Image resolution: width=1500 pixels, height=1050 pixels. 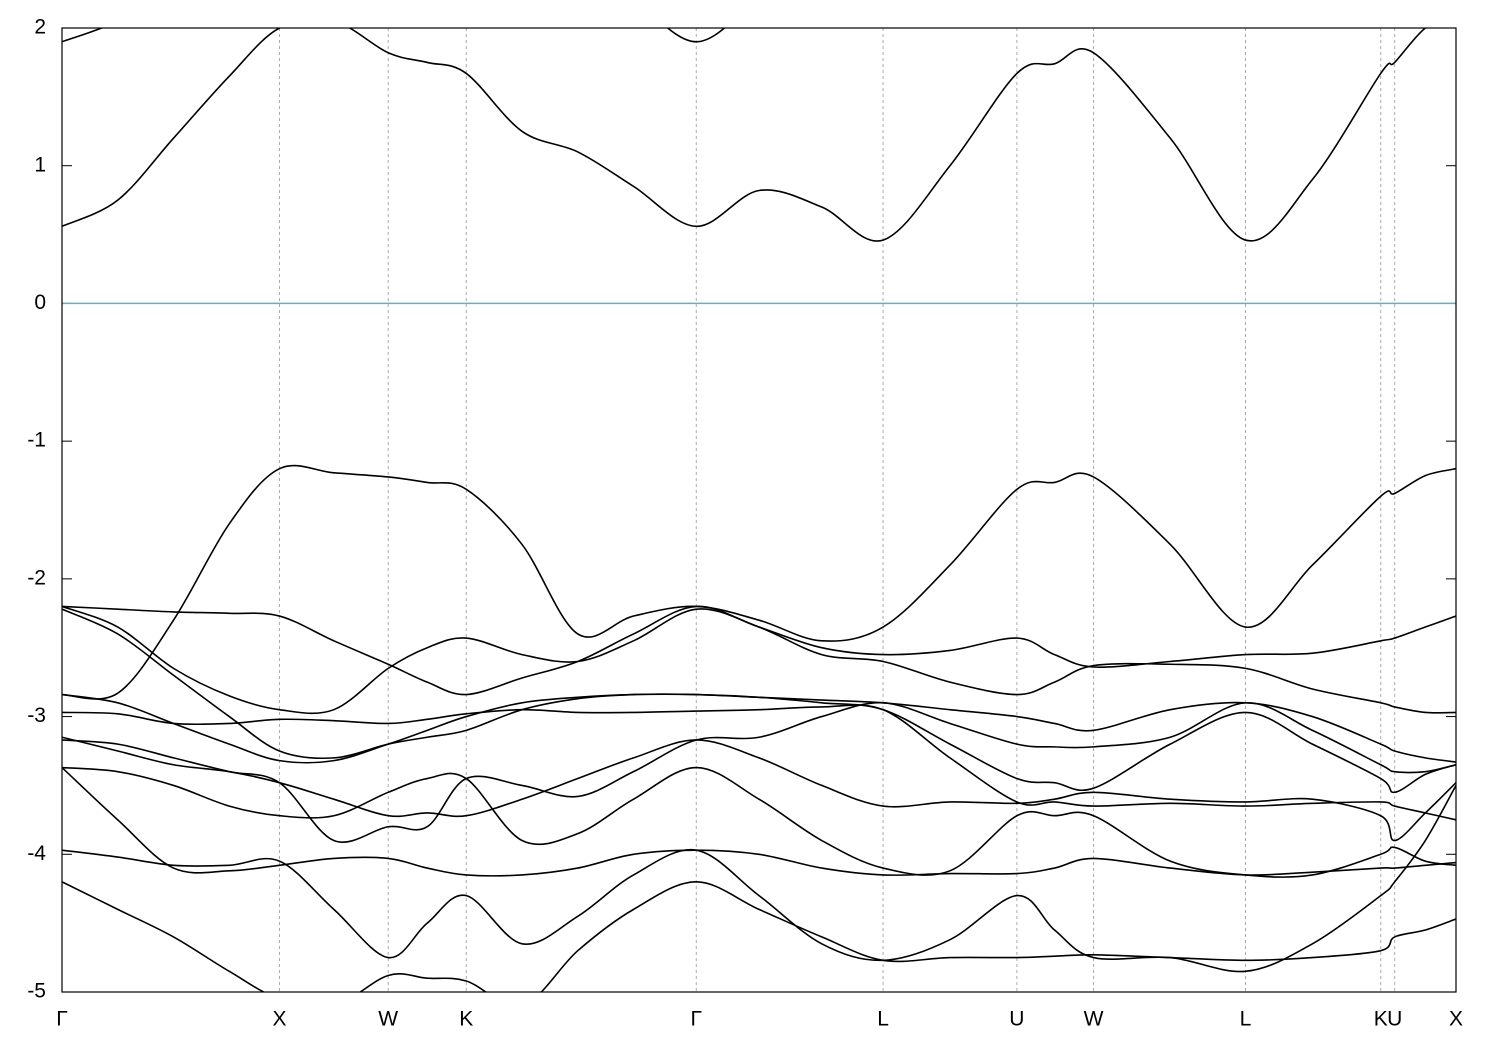 I want to click on y-tick-label: 1, so click(x=40, y=164).